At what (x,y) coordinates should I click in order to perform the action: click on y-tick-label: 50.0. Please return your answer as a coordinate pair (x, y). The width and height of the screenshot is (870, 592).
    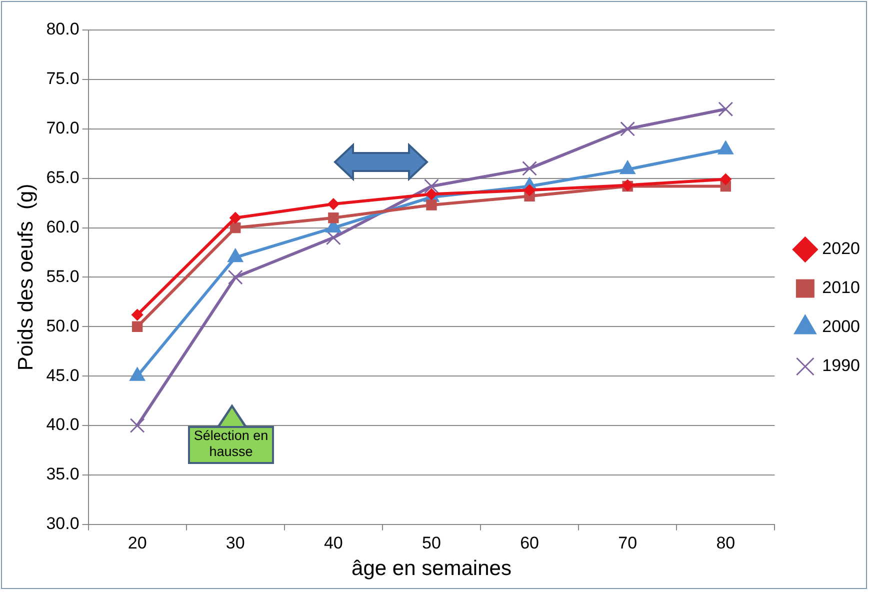
    Looking at the image, I should click on (63, 326).